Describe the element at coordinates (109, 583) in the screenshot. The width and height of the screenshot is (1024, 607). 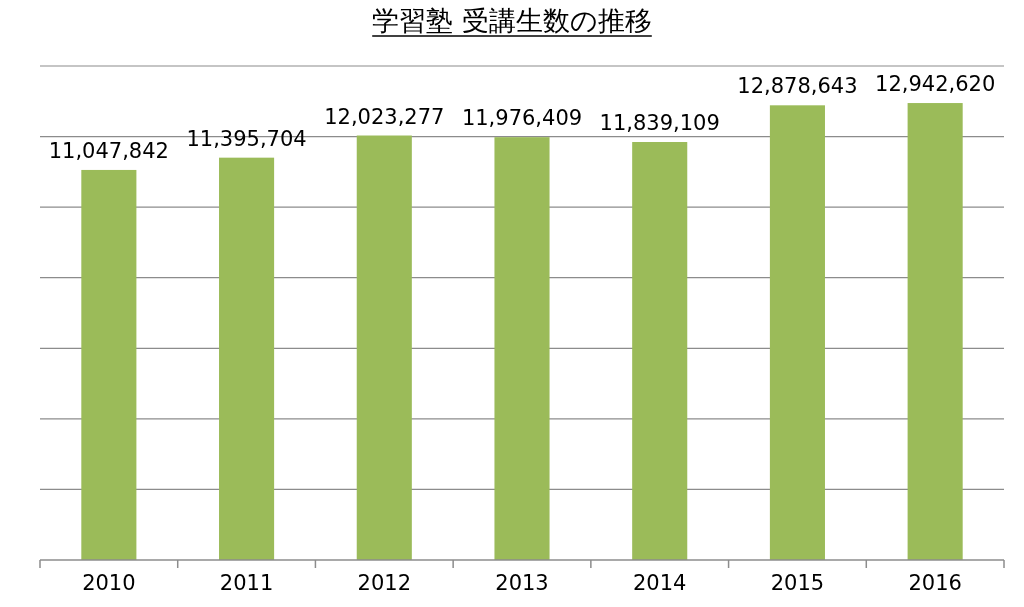
I see `x-tick-label: 2010` at that location.